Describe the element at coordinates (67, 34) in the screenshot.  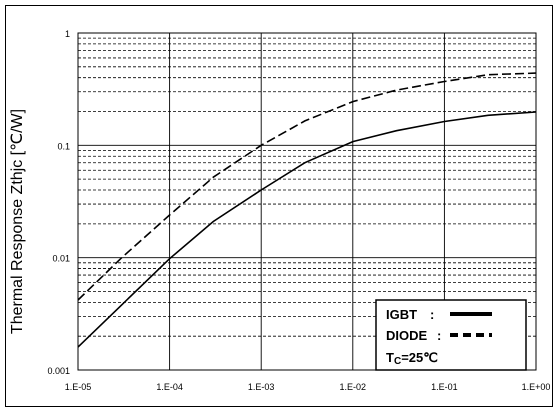
I see `y-tick-label: 1` at that location.